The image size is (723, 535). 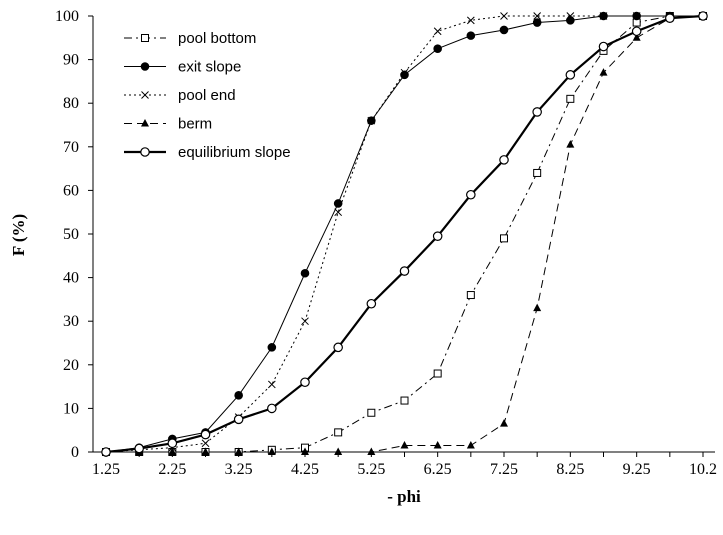 I want to click on legend-label: pool end, so click(x=207, y=95).